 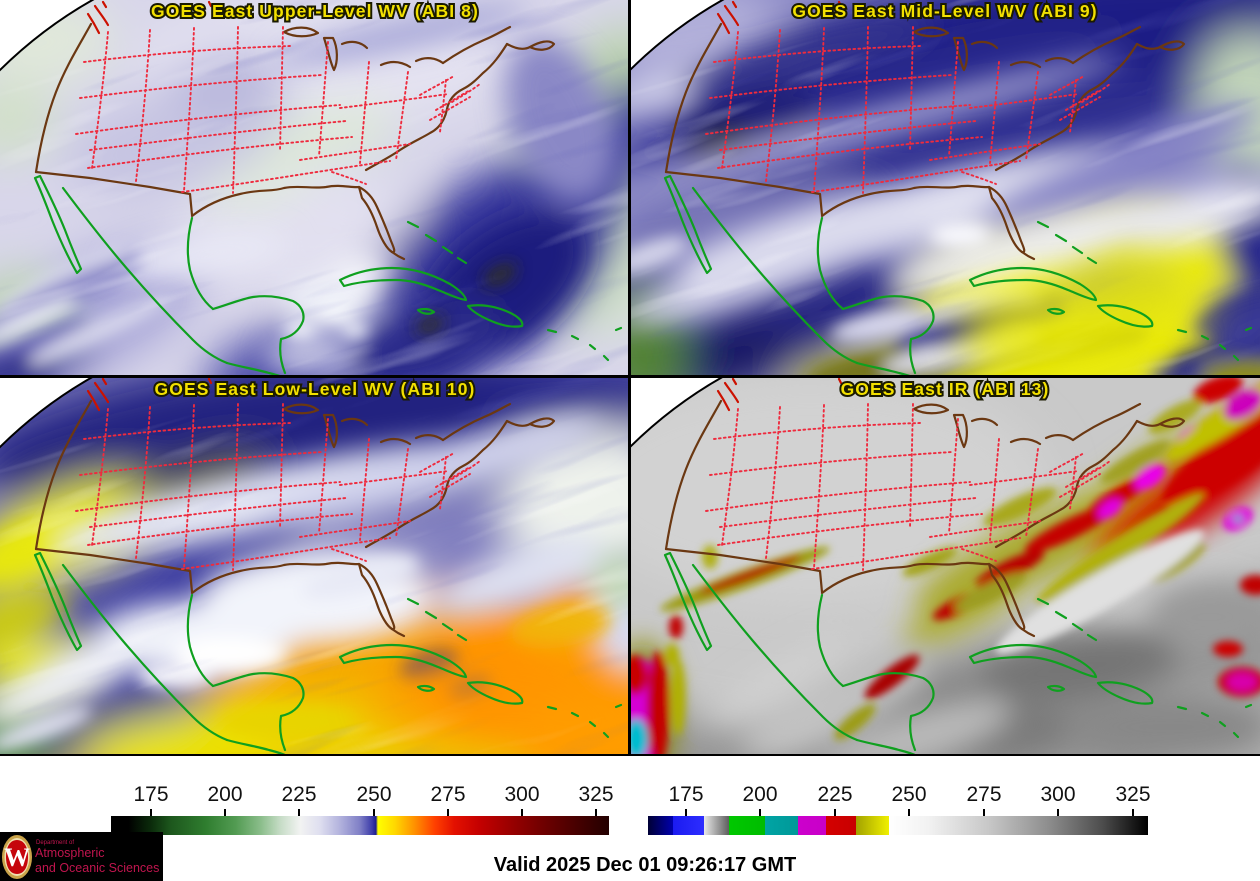 What do you see at coordinates (315, 11) in the screenshot?
I see `svg-text:GOES East Upper-Level WV (ABI: GOES East Upper-Level WV (ABI 8)` at bounding box center [315, 11].